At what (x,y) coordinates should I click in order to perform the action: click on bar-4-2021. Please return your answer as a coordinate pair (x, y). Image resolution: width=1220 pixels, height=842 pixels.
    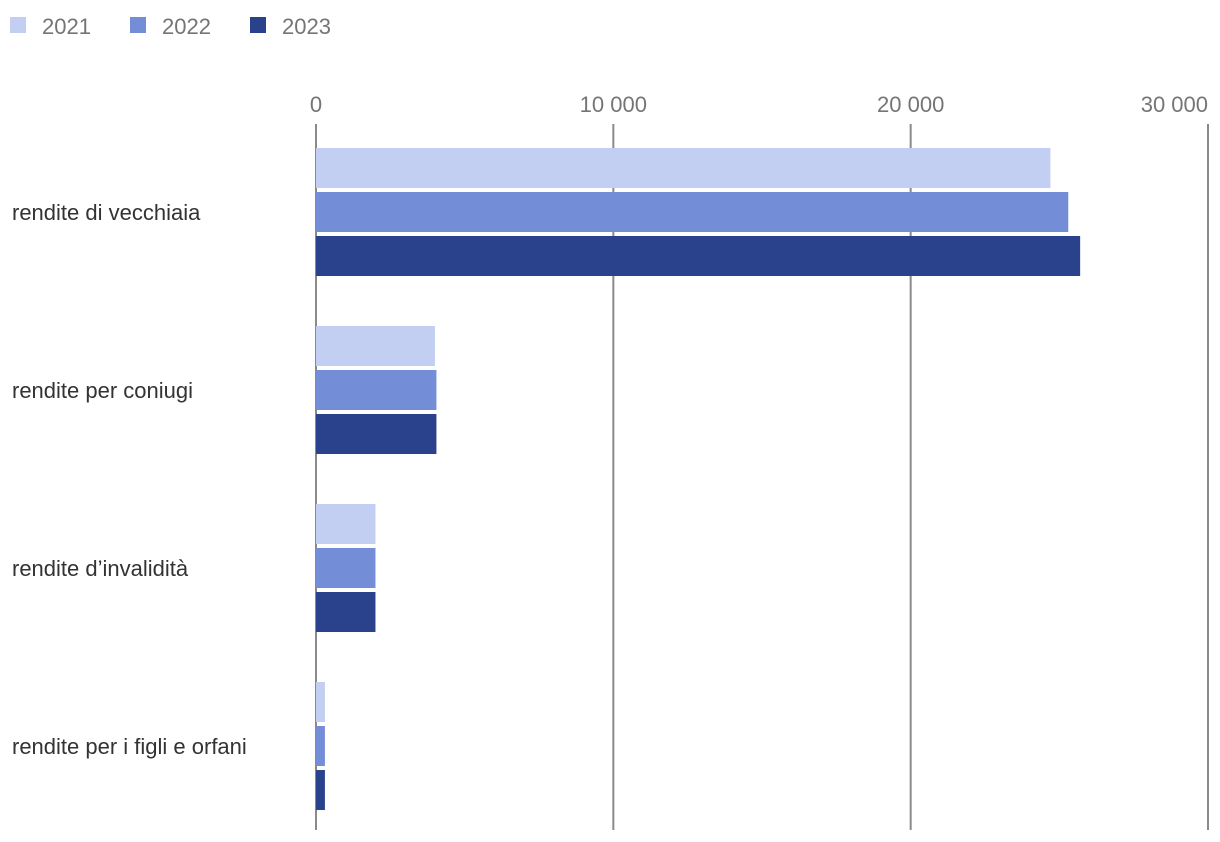
    Looking at the image, I should click on (320, 702).